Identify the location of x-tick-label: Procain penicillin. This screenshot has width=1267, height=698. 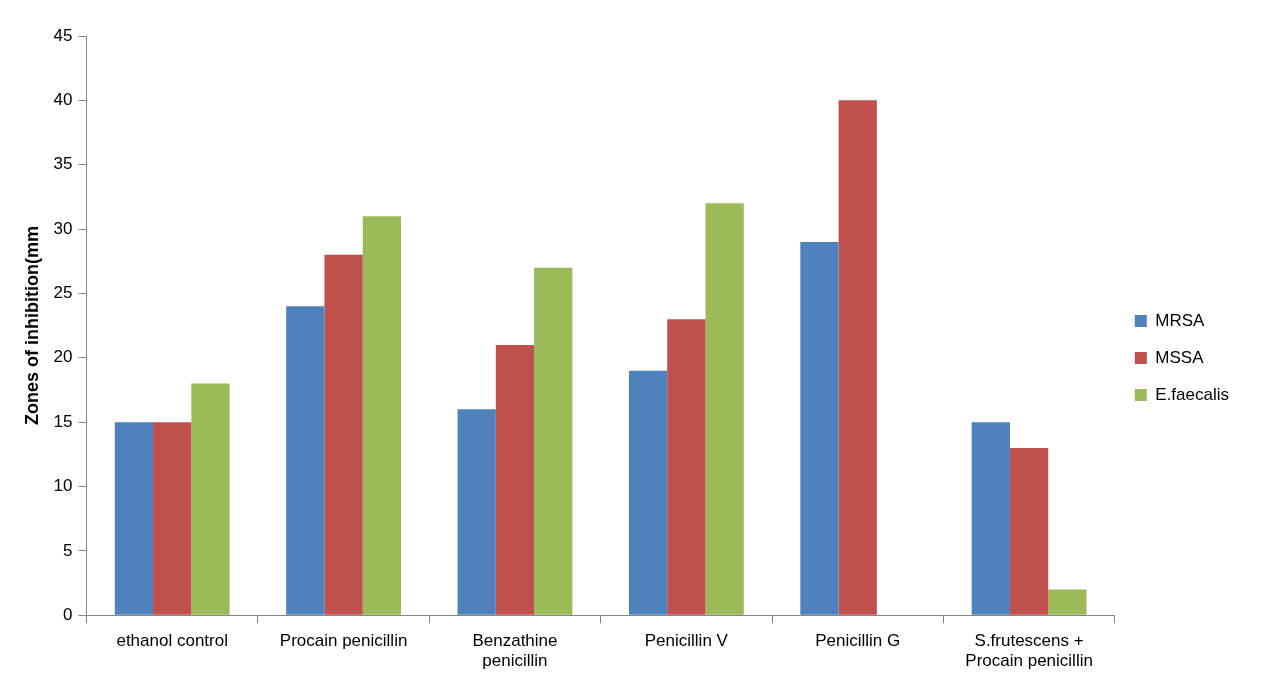
(343, 641).